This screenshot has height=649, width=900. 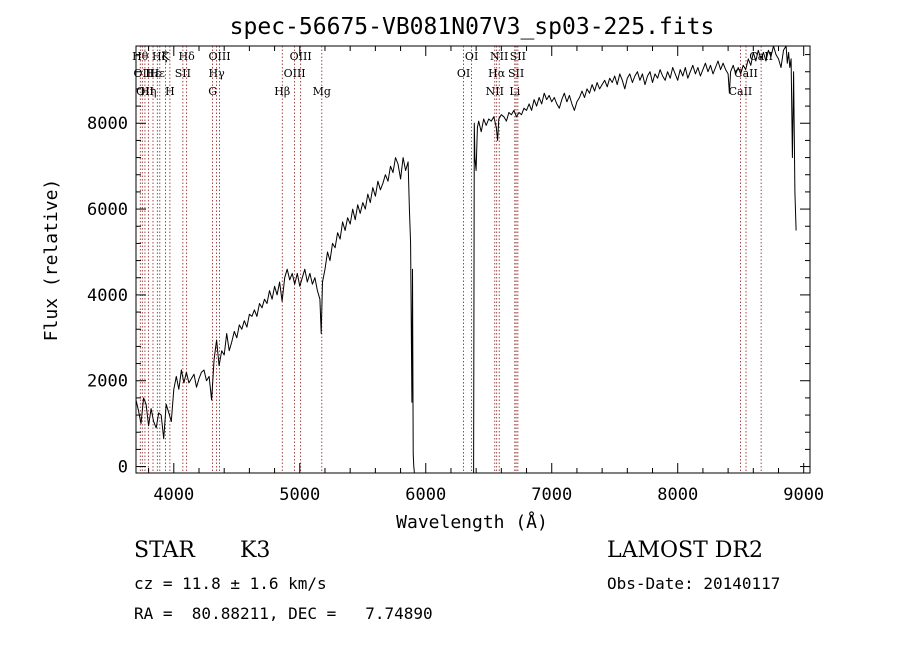 What do you see at coordinates (212, 91) in the screenshot?
I see `line-marker-label: G` at bounding box center [212, 91].